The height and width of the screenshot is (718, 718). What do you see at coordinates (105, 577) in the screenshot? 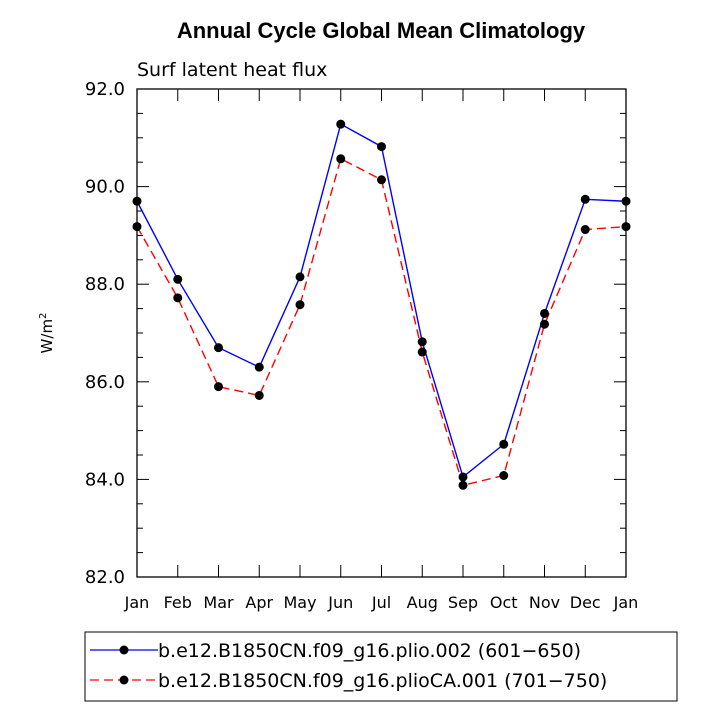
I see `y-tick-label: 82.0` at bounding box center [105, 577].